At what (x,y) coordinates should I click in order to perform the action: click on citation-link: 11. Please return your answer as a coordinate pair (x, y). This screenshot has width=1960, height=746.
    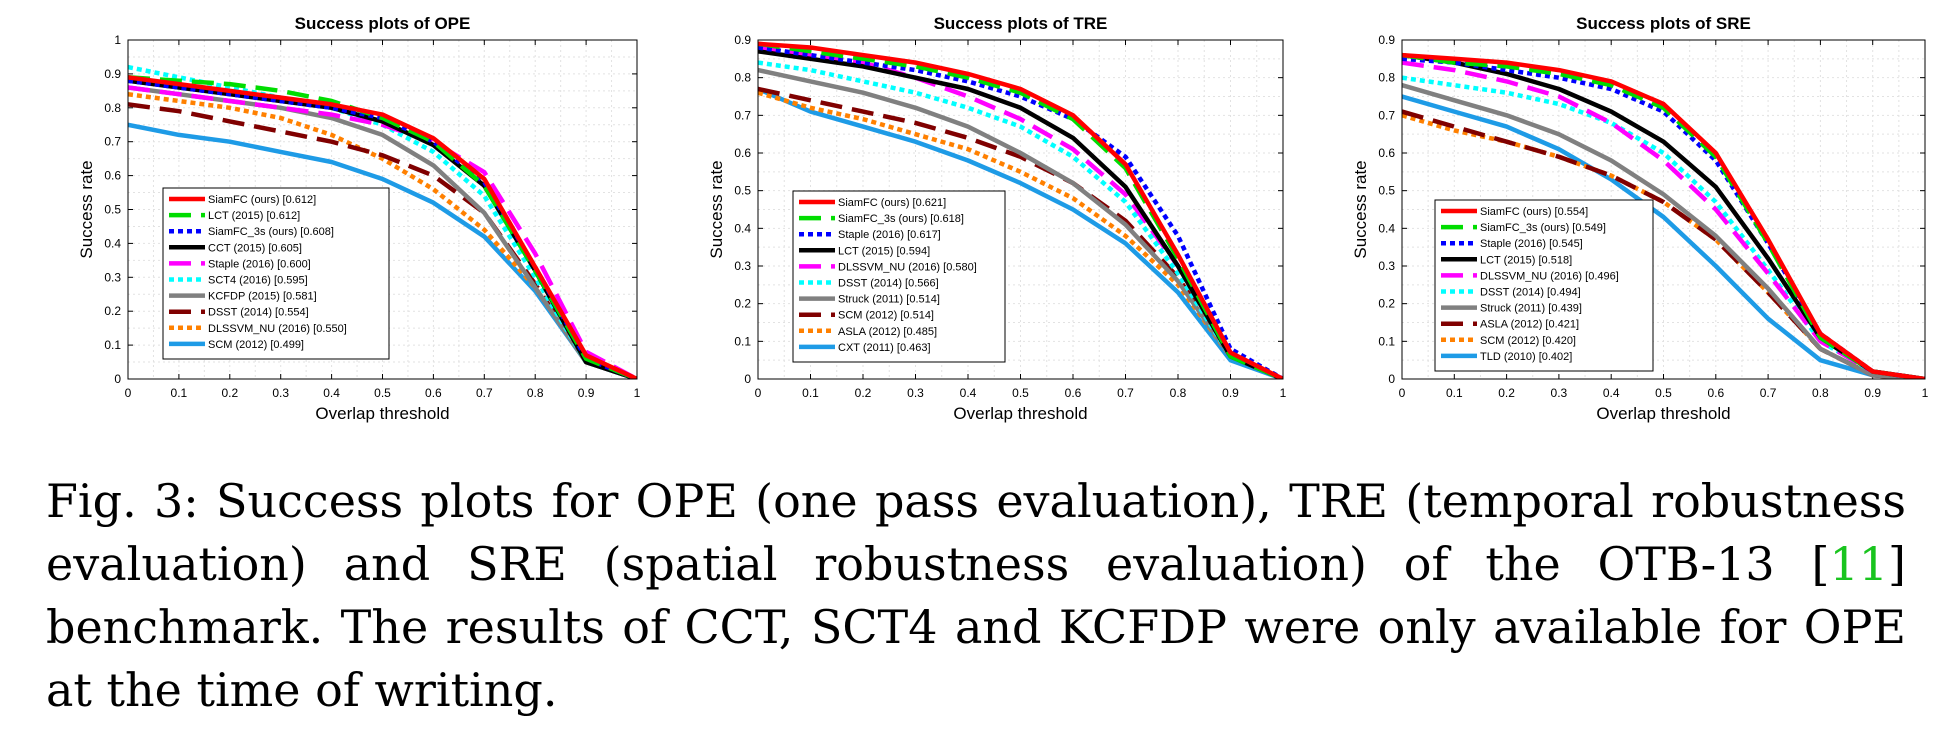
    Looking at the image, I should click on (1859, 564).